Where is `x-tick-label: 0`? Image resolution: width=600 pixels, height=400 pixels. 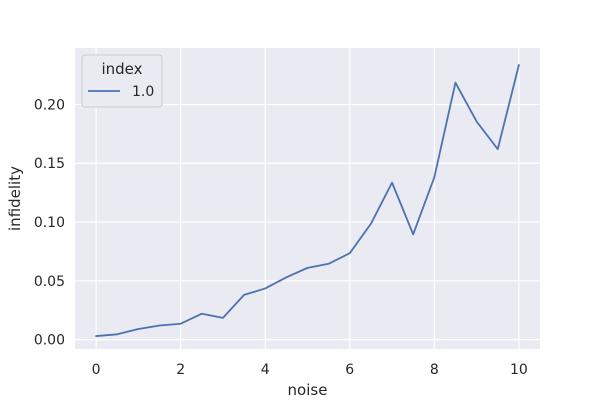 x-tick-label: 0 is located at coordinates (96, 370).